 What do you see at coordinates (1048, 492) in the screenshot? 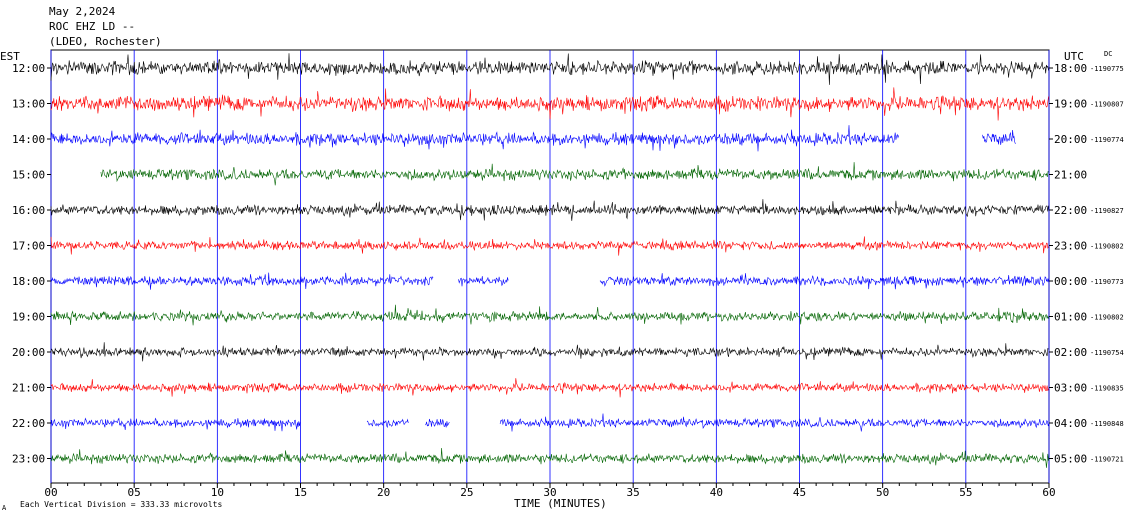
I see `x-tick-label: 60` at bounding box center [1048, 492].